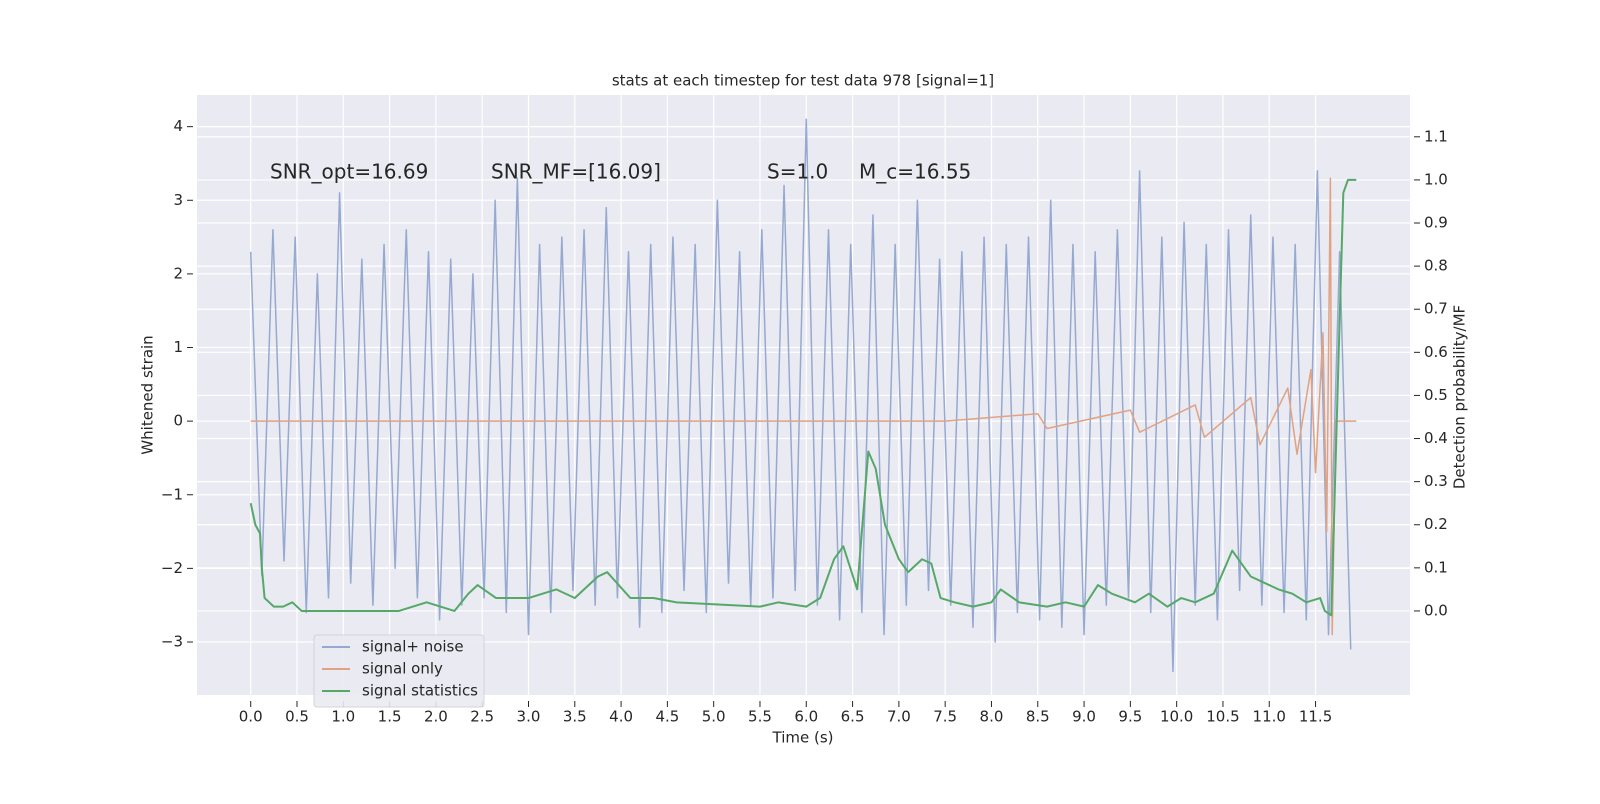 Image resolution: width=1600 pixels, height=804 pixels. Describe the element at coordinates (529, 717) in the screenshot. I see `x-tick-label: 3.0` at that location.